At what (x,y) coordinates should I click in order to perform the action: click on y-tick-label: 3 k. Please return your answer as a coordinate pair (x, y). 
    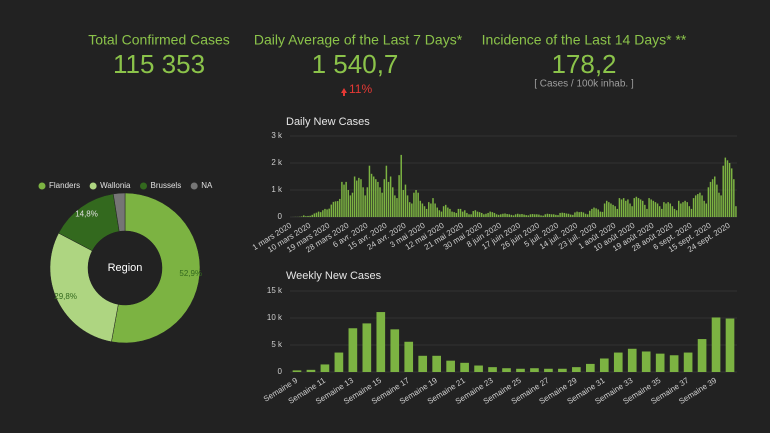
    Looking at the image, I should click on (277, 135).